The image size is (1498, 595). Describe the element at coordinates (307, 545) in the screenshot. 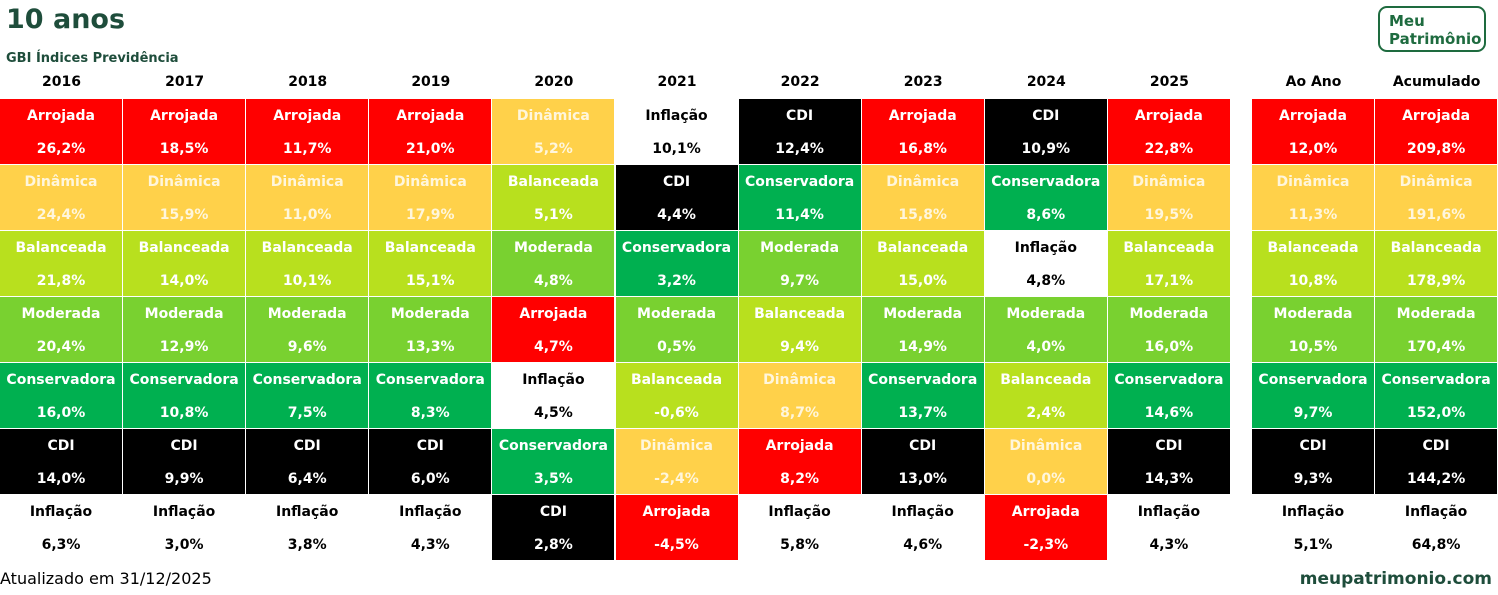

I see `cell-value: 3,8%` at that location.